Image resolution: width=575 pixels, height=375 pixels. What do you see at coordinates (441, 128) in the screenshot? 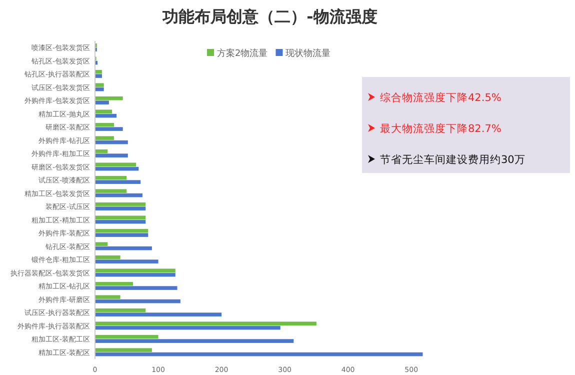
I see `annotation: 最大物流强度下降82.7%` at bounding box center [441, 128].